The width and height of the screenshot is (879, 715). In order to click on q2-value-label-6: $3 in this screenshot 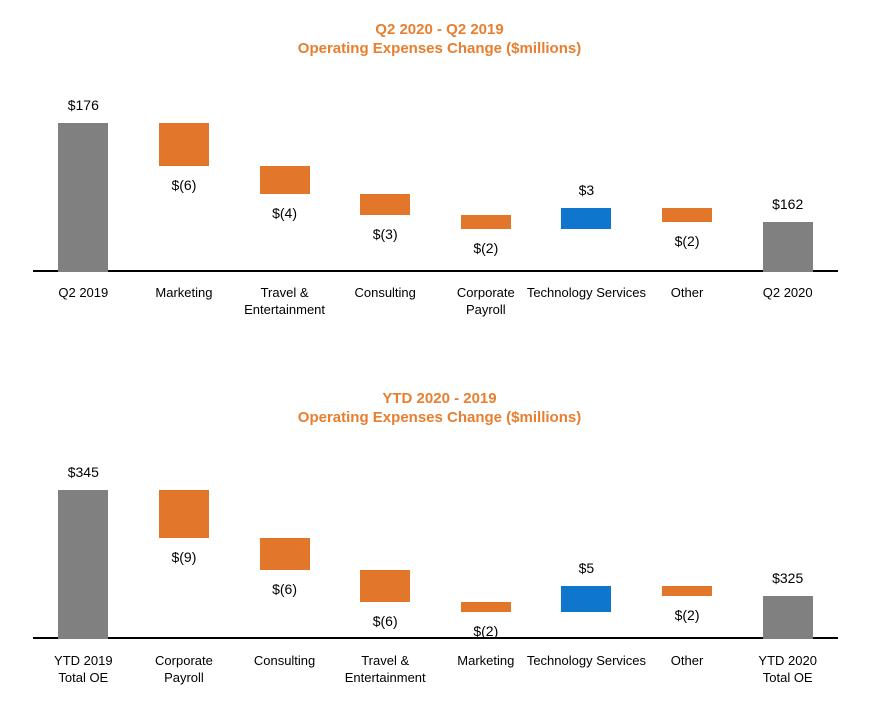, I will do `click(586, 190)`.